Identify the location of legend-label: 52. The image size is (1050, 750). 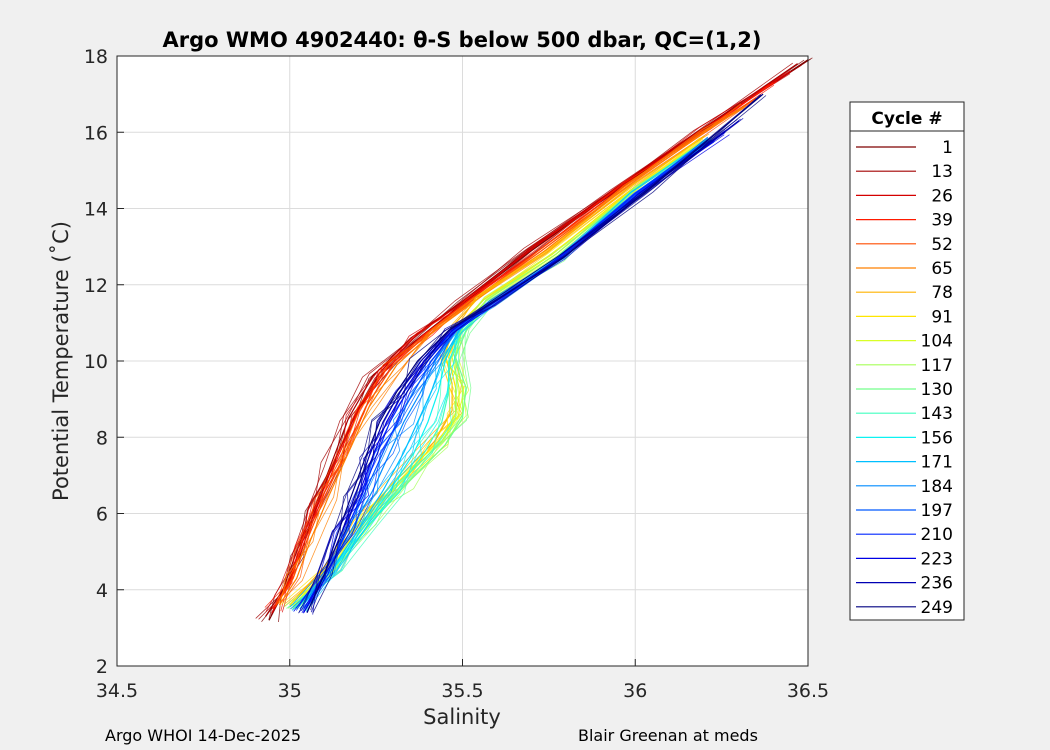
(942, 245).